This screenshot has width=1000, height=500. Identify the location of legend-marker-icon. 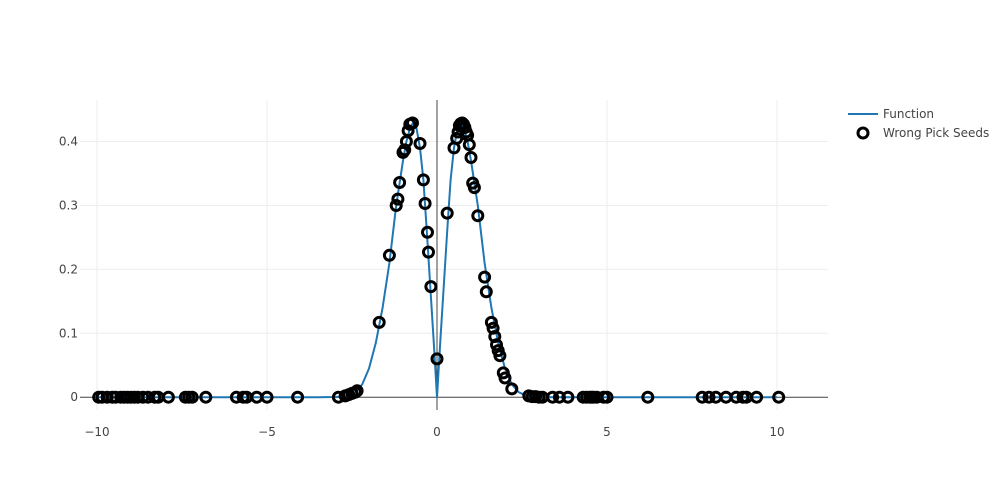
(863, 133).